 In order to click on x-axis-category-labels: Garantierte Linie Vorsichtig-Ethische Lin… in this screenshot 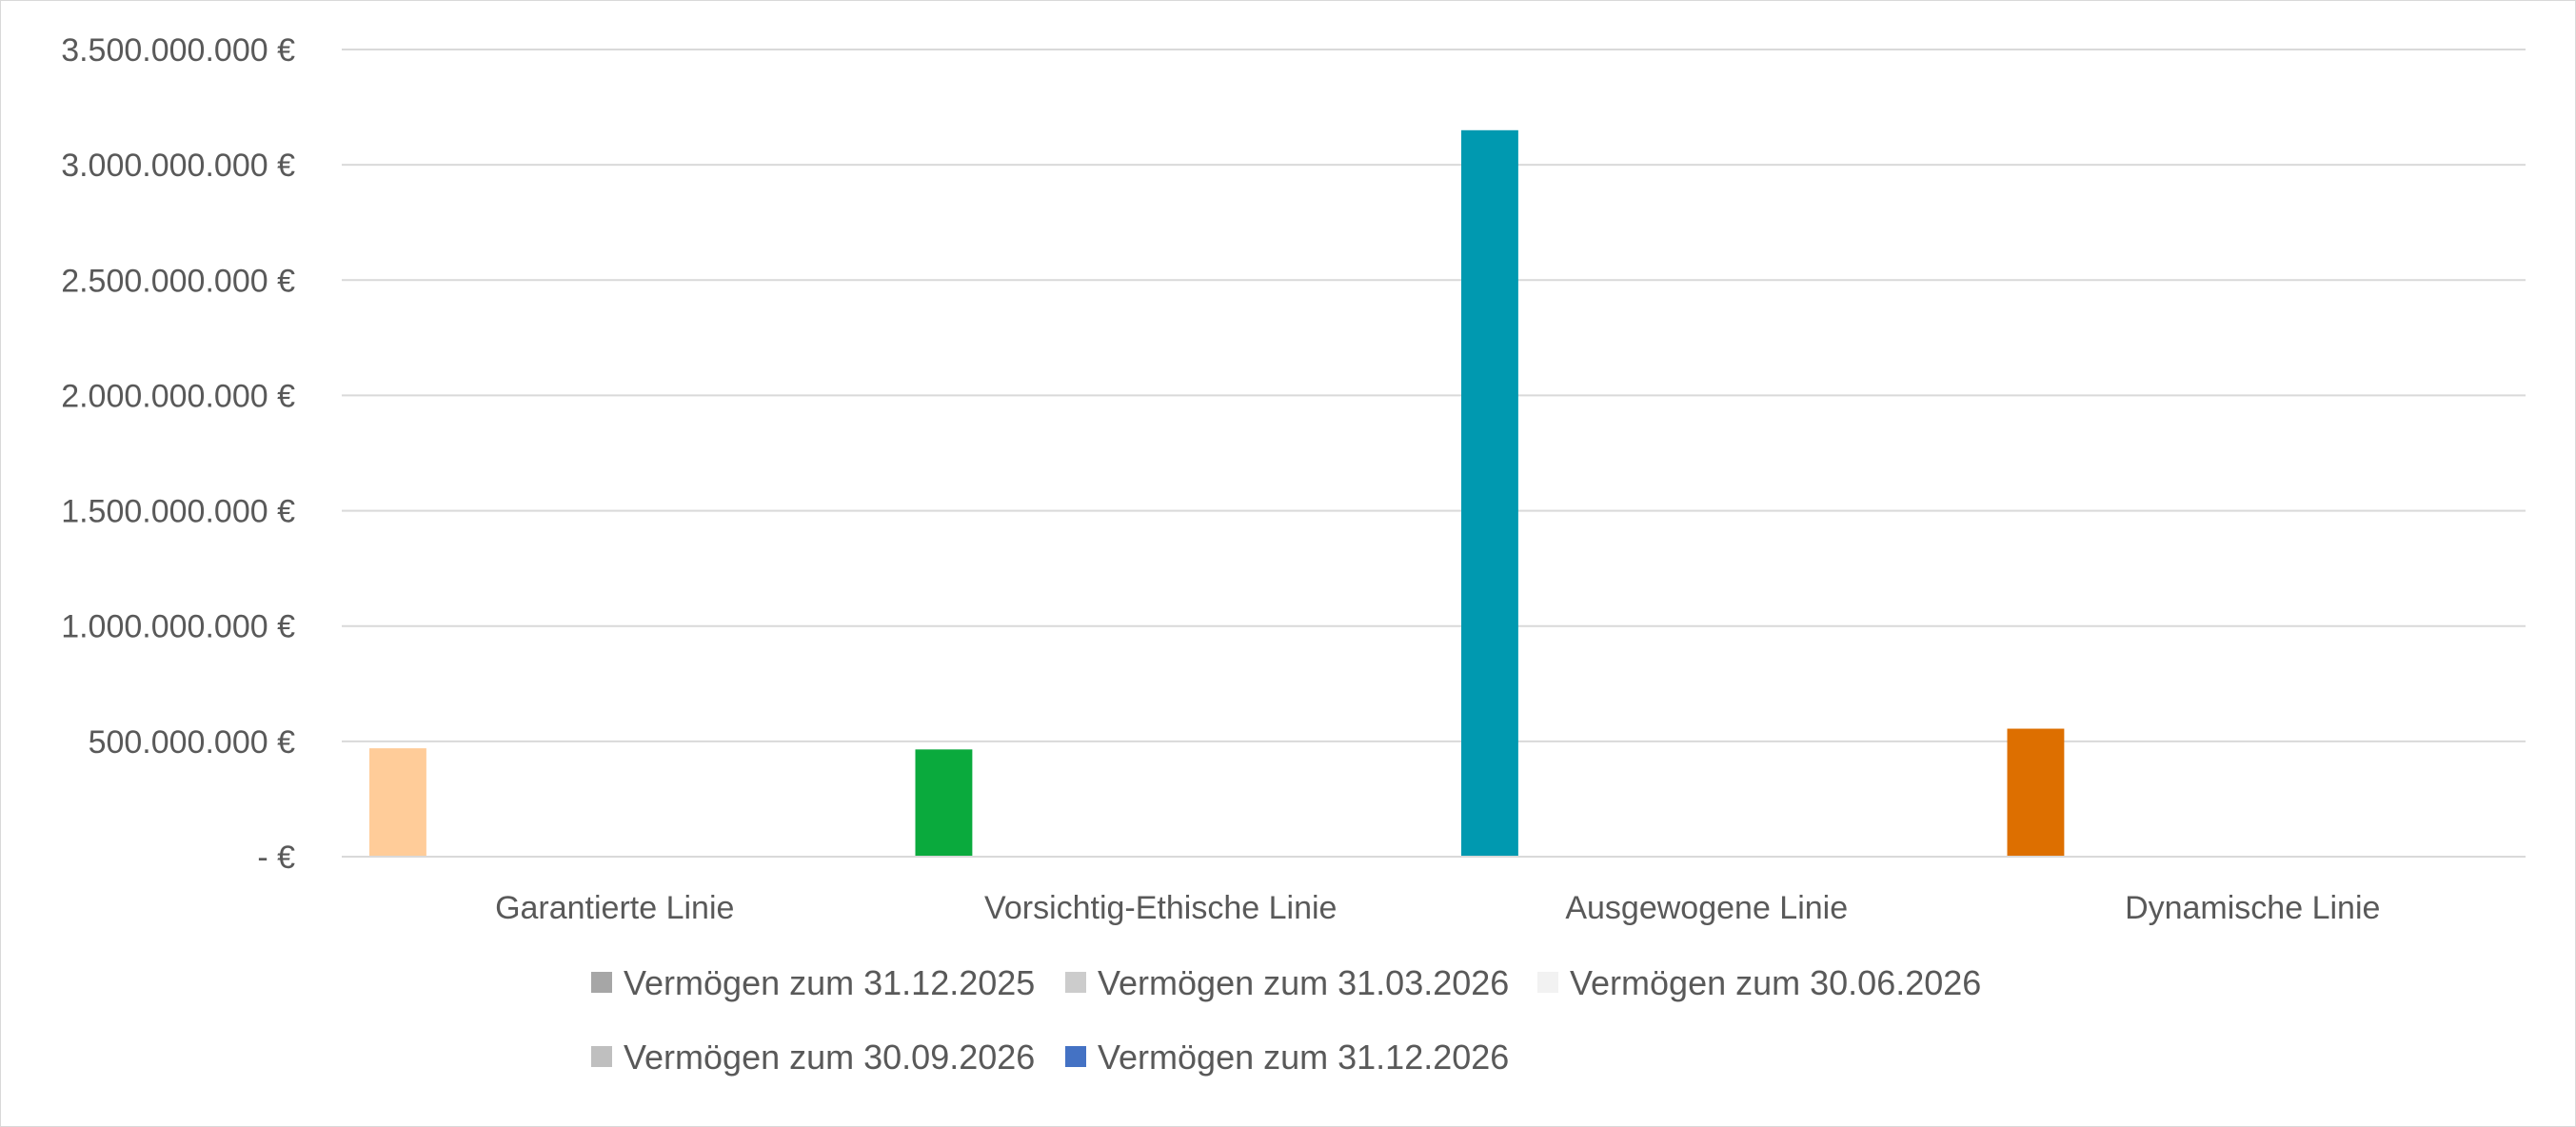, I will do `click(1437, 908)`.